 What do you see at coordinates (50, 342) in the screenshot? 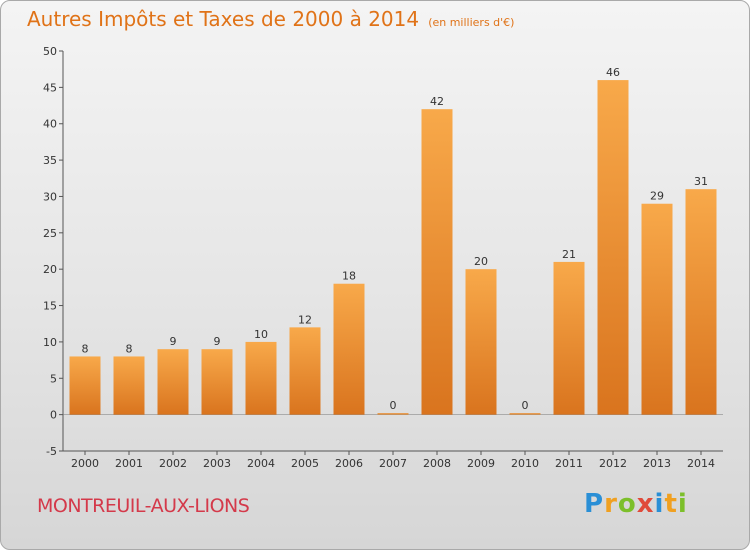
I see `y-tick-label: 10` at bounding box center [50, 342].